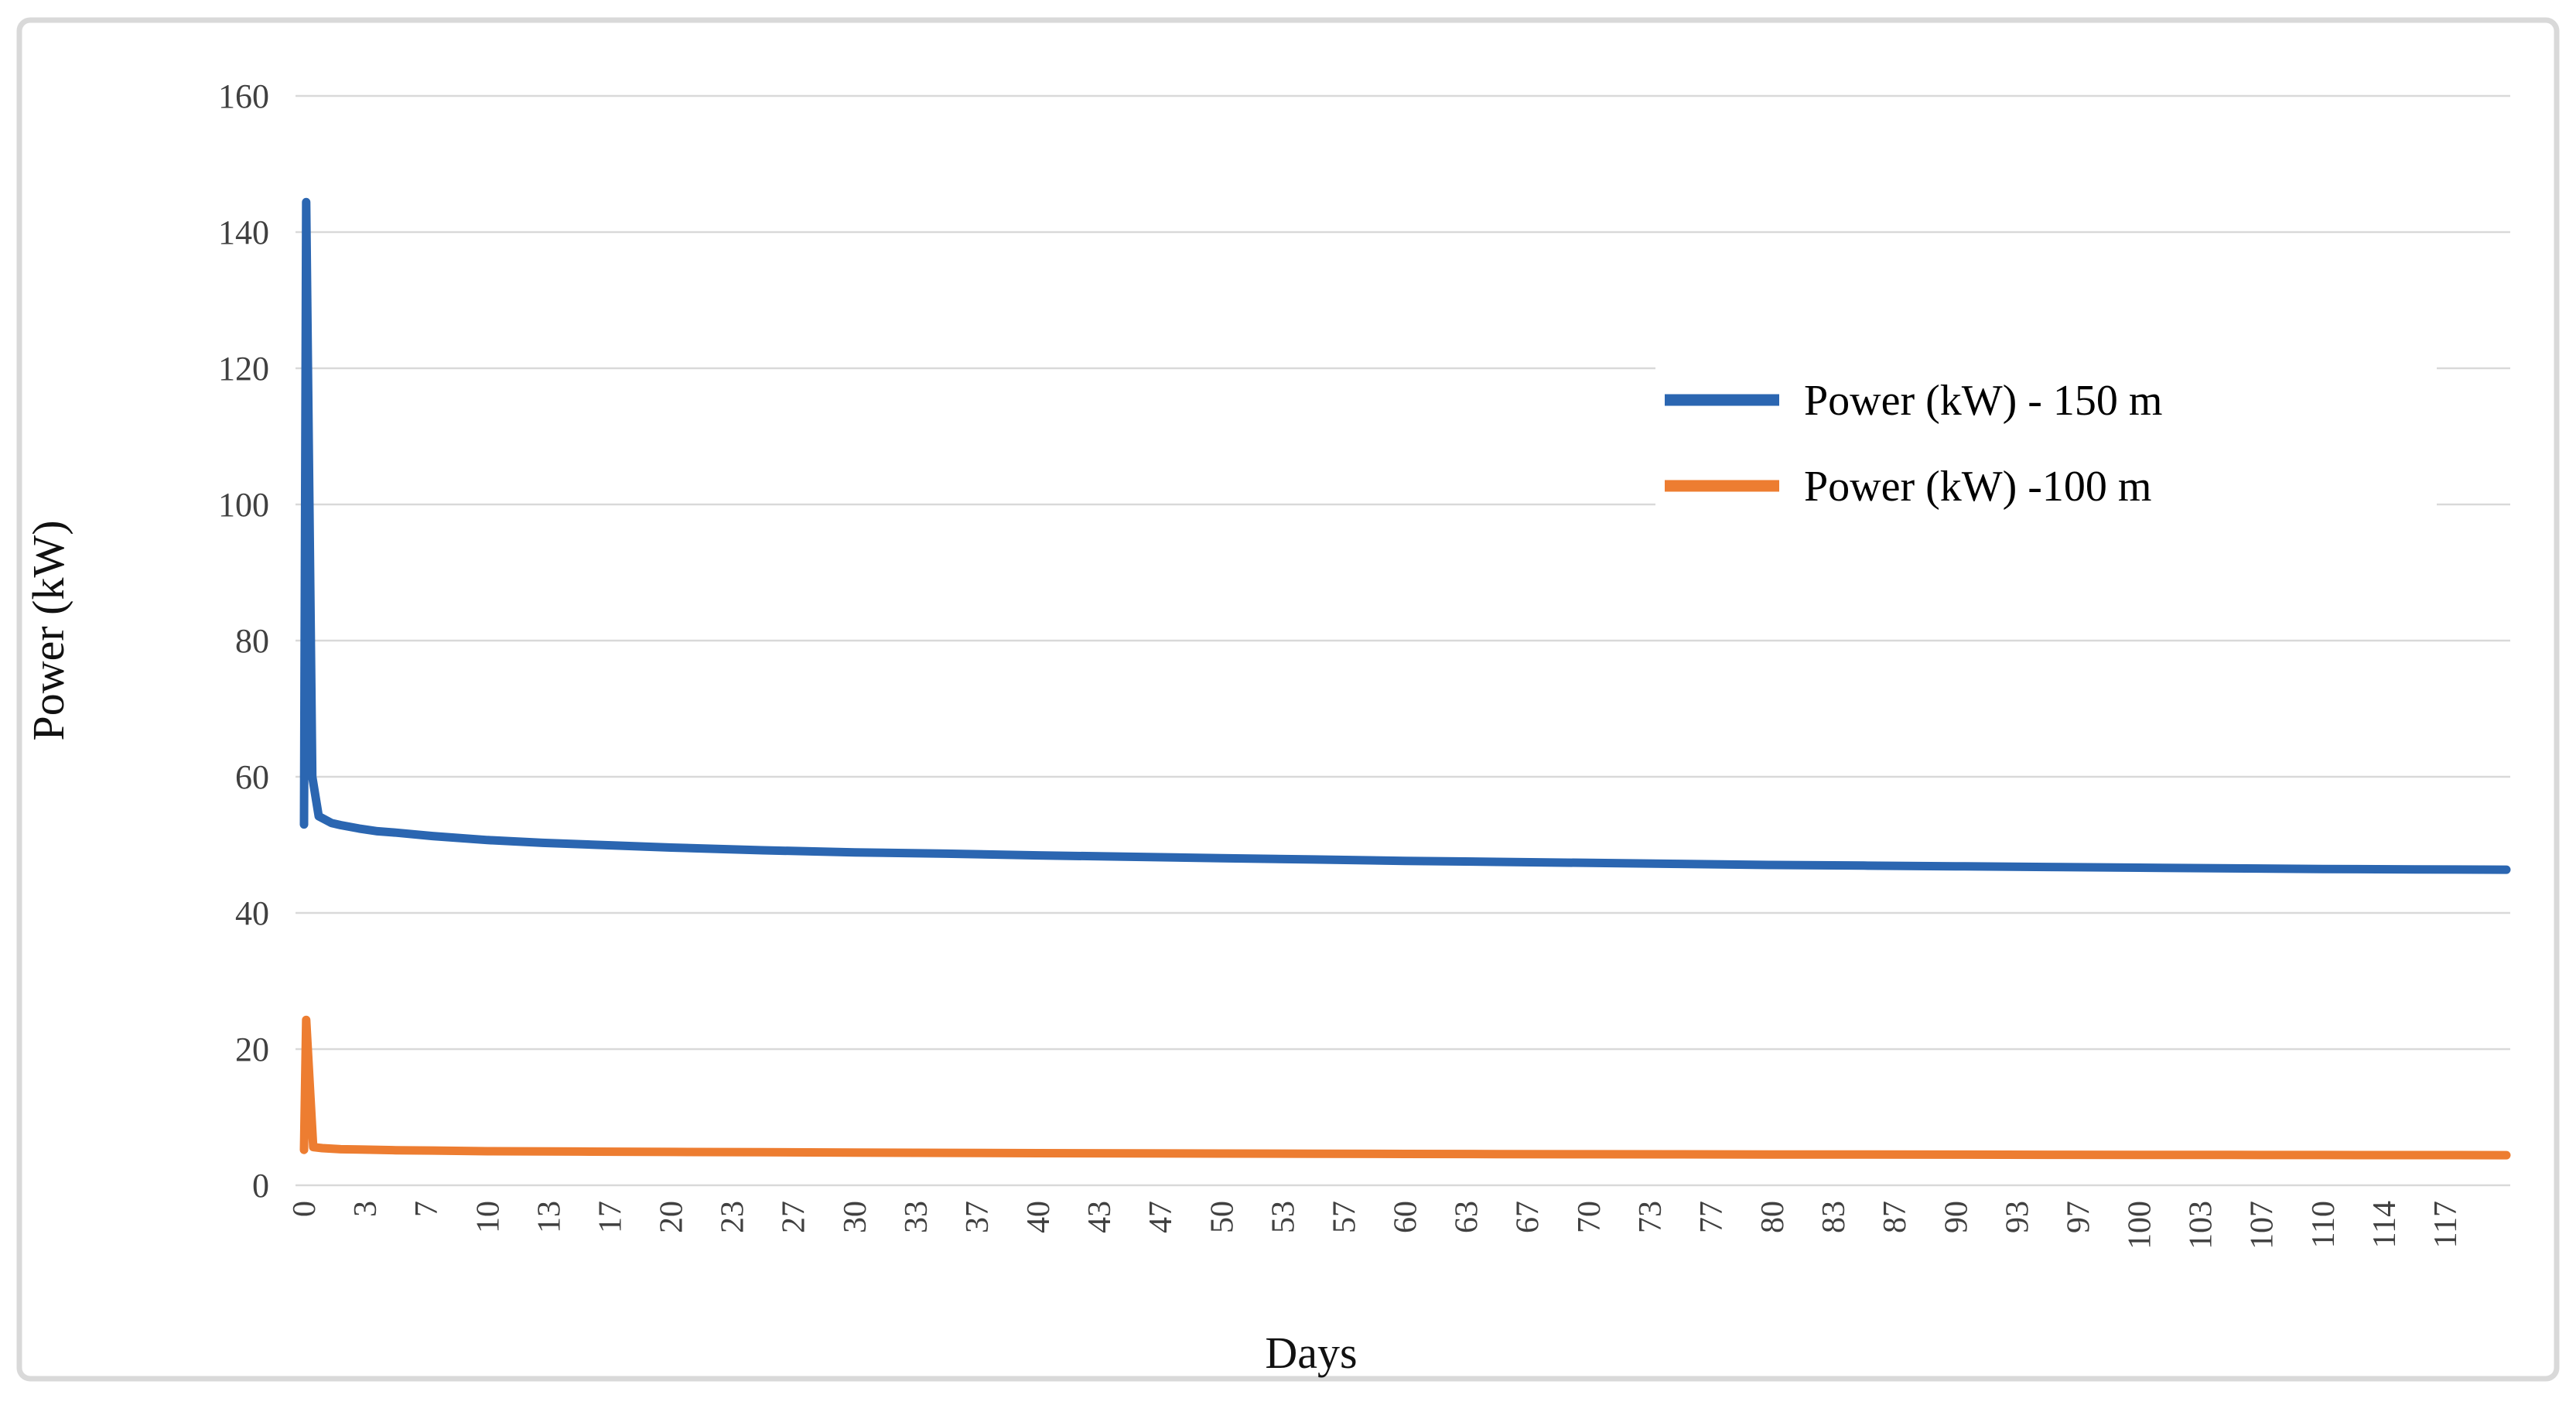 This screenshot has width=2576, height=1405. What do you see at coordinates (1467, 1217) in the screenshot?
I see `x-tick-label-63: 63` at bounding box center [1467, 1217].